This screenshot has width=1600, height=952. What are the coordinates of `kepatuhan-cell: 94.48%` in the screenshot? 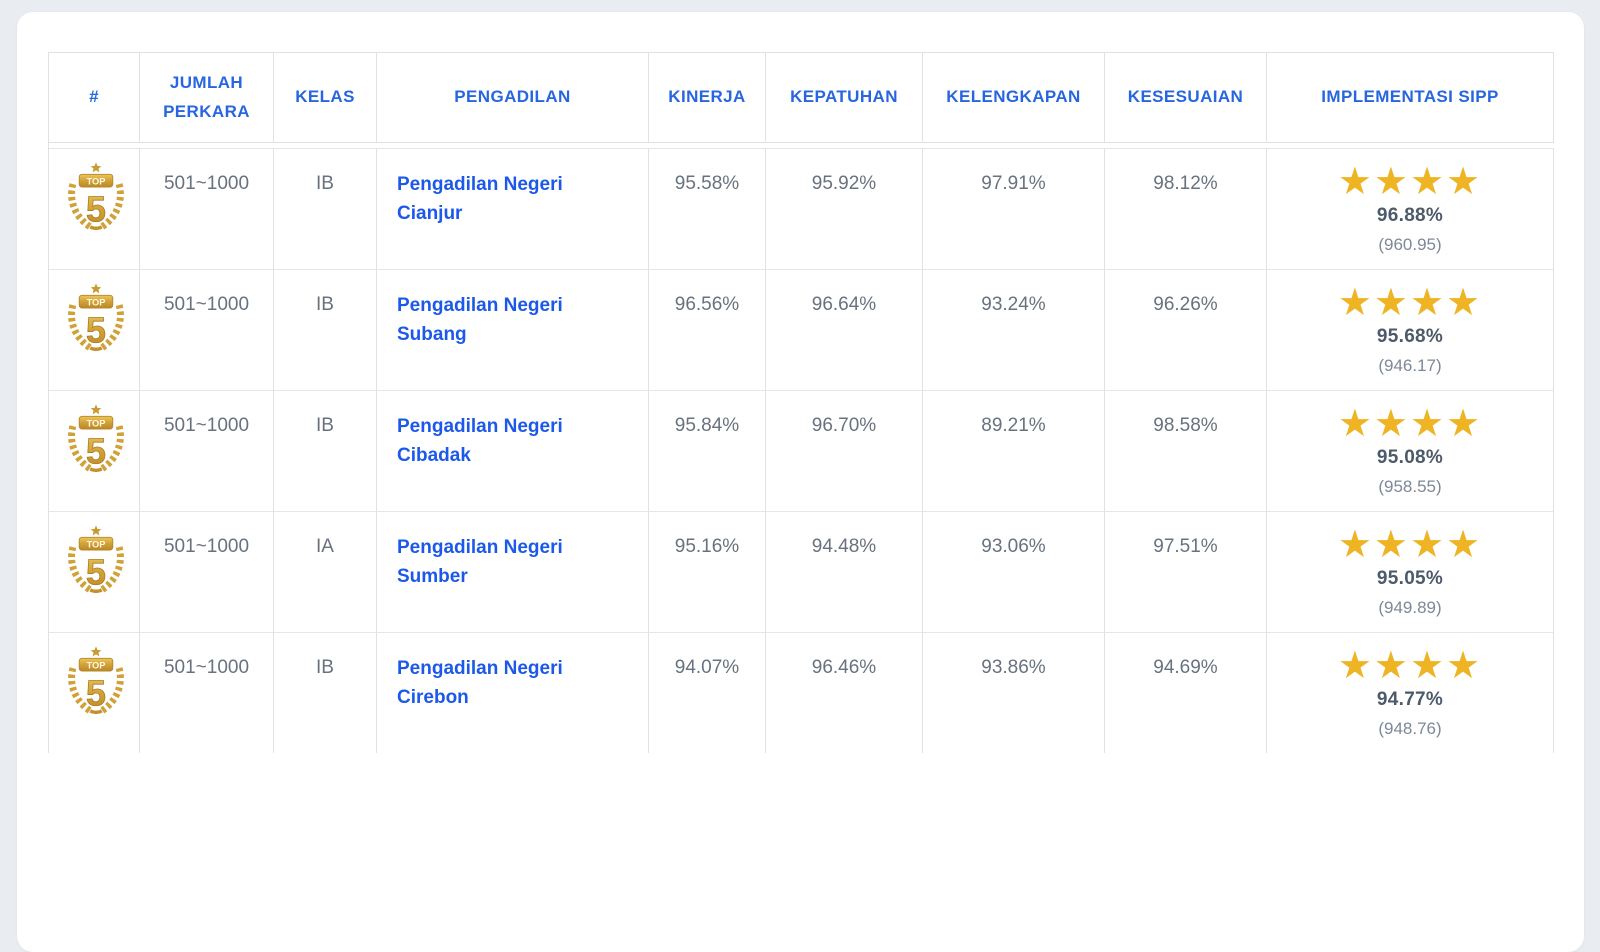 It's located at (844, 571).